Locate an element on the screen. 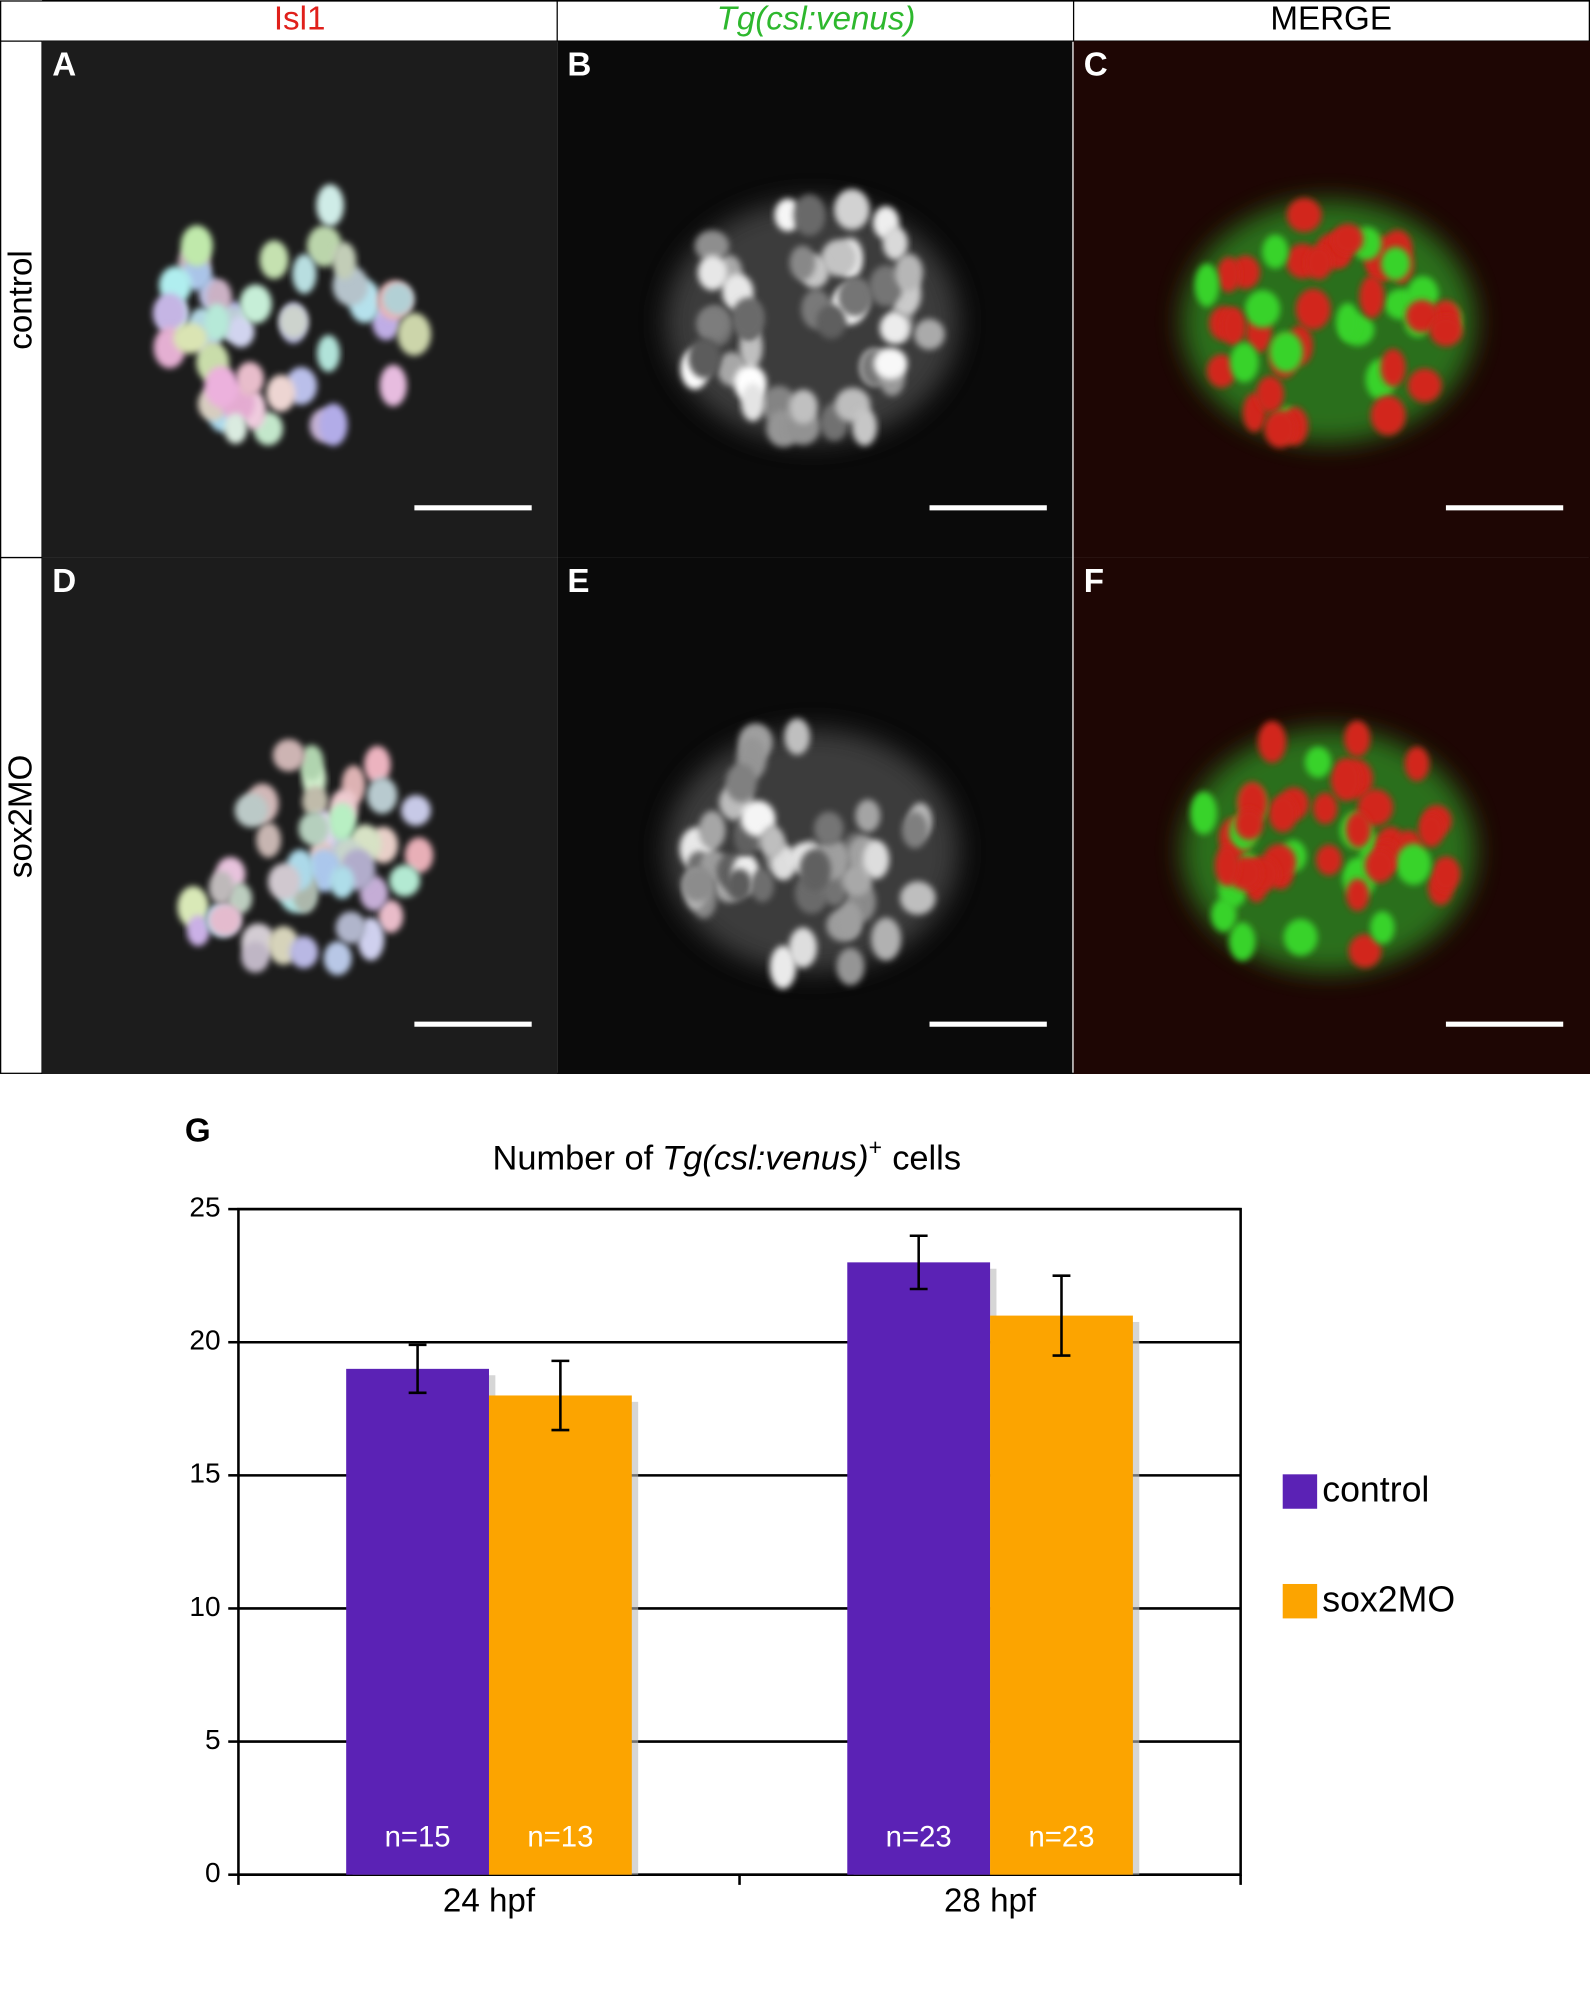  legend-label: control is located at coordinates (1375, 1490).